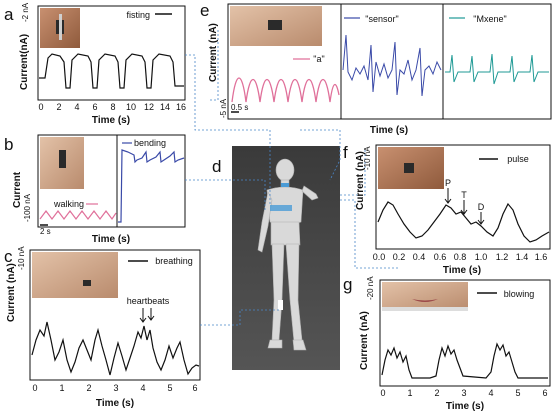 The height and width of the screenshot is (413, 554). I want to click on panel-a-xtick: 0, so click(40, 107).